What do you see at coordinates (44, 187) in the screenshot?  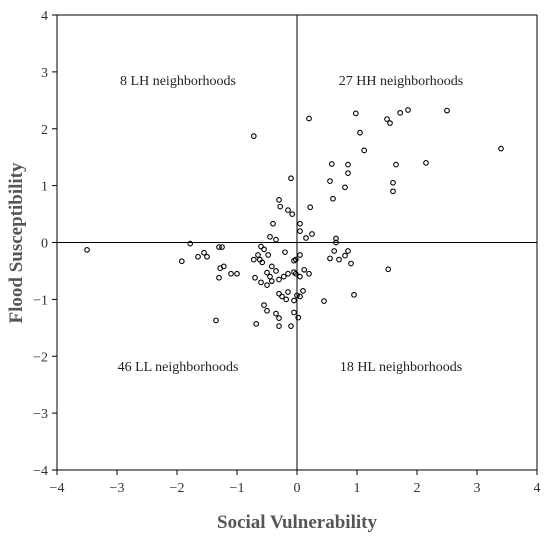 I see `y-tick-label: 1` at bounding box center [44, 187].